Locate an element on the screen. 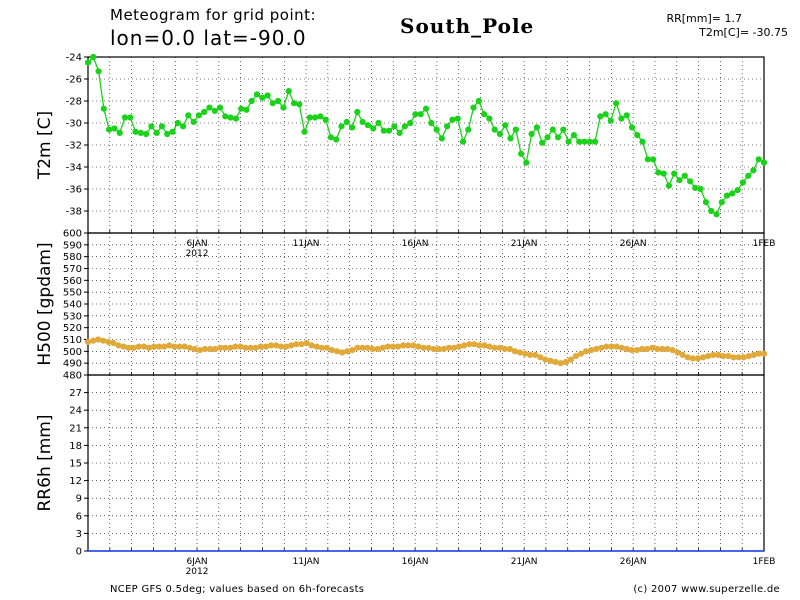 The image size is (800, 600). copyright-note: (c) 2007 www.superzelle.de is located at coordinates (706, 589).